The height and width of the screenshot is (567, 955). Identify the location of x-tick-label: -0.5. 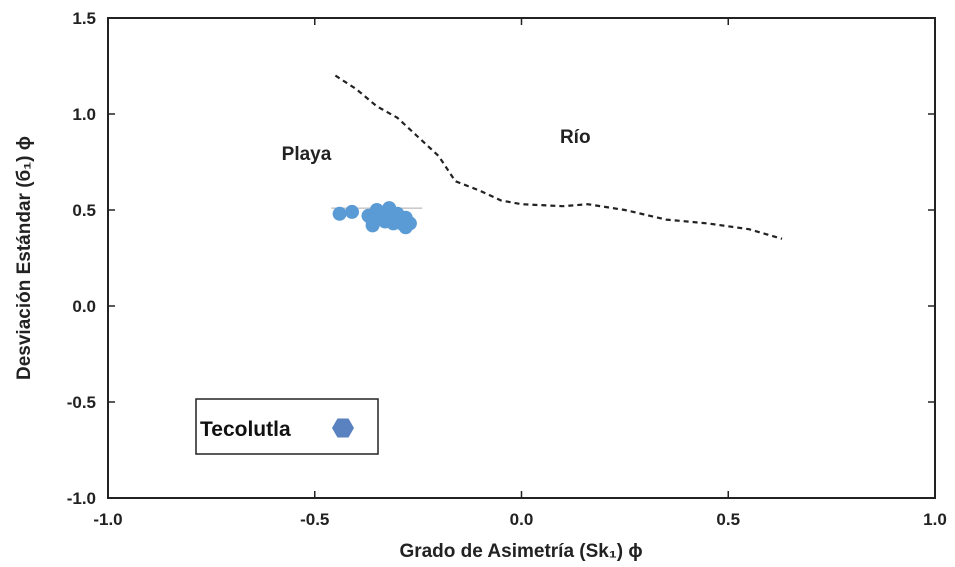
(314, 519).